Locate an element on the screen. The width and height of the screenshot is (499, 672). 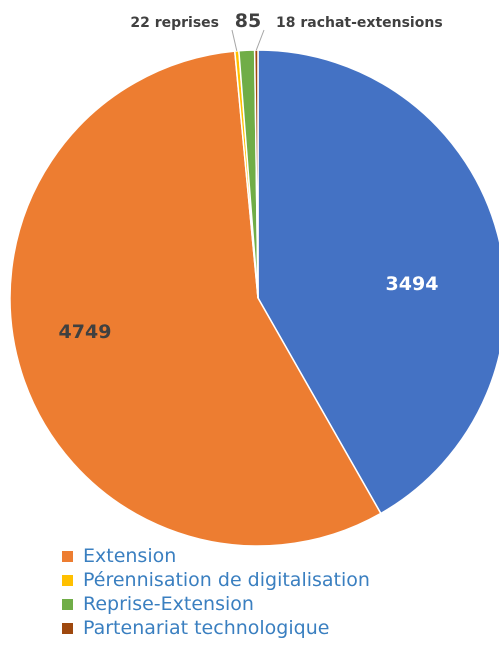
legend-item-partenariat: Partenariat technologique is located at coordinates (216, 628).